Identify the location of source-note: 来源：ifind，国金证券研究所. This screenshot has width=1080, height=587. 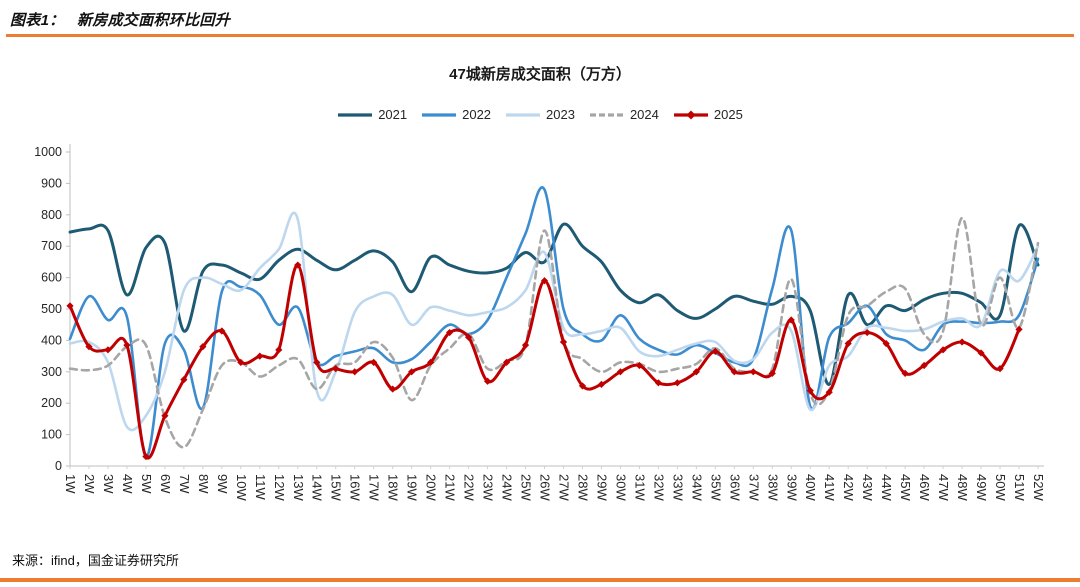
(95, 560).